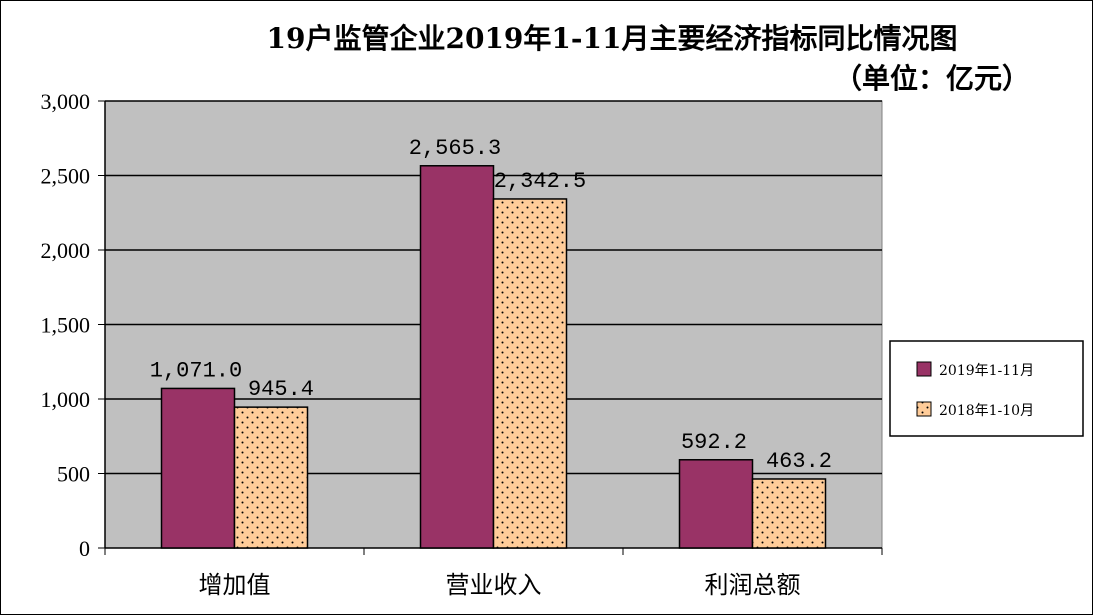 This screenshot has width=1093, height=615. What do you see at coordinates (753, 585) in the screenshot?
I see `x-category-label: 利润总额` at bounding box center [753, 585].